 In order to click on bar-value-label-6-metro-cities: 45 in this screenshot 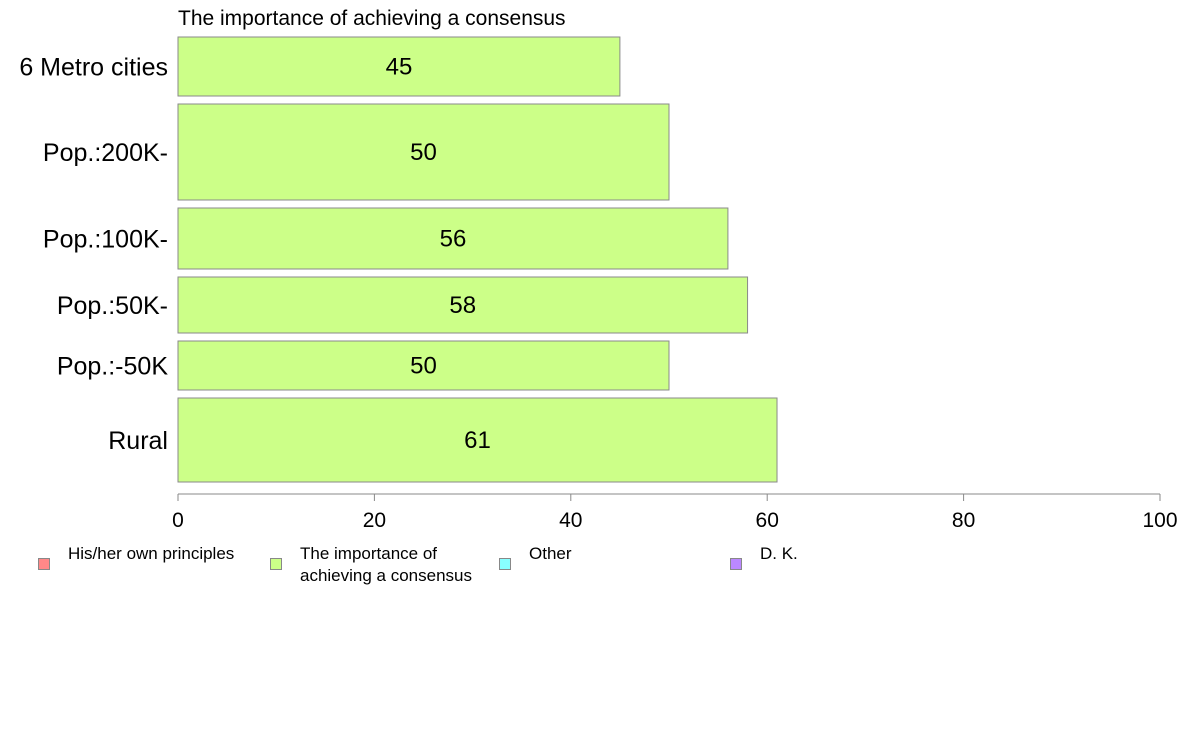, I will do `click(399, 67)`.